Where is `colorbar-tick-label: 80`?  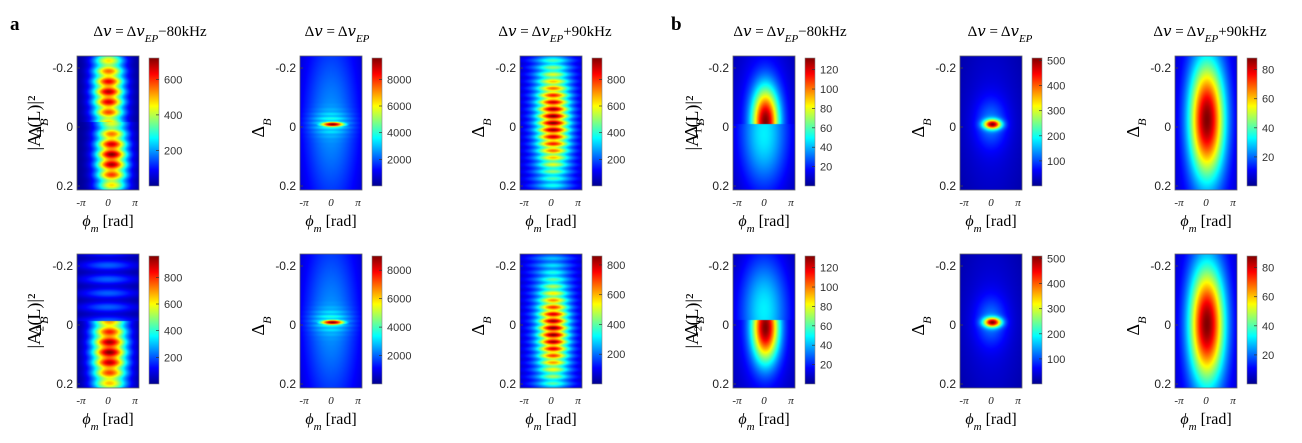 colorbar-tick-label: 80 is located at coordinates (826, 307).